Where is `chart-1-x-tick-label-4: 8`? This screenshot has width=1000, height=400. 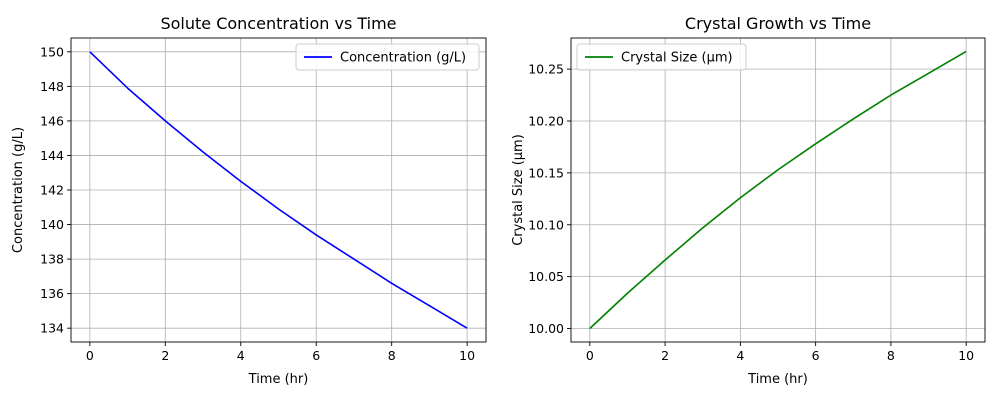 chart-1-x-tick-label-4: 8 is located at coordinates (392, 355).